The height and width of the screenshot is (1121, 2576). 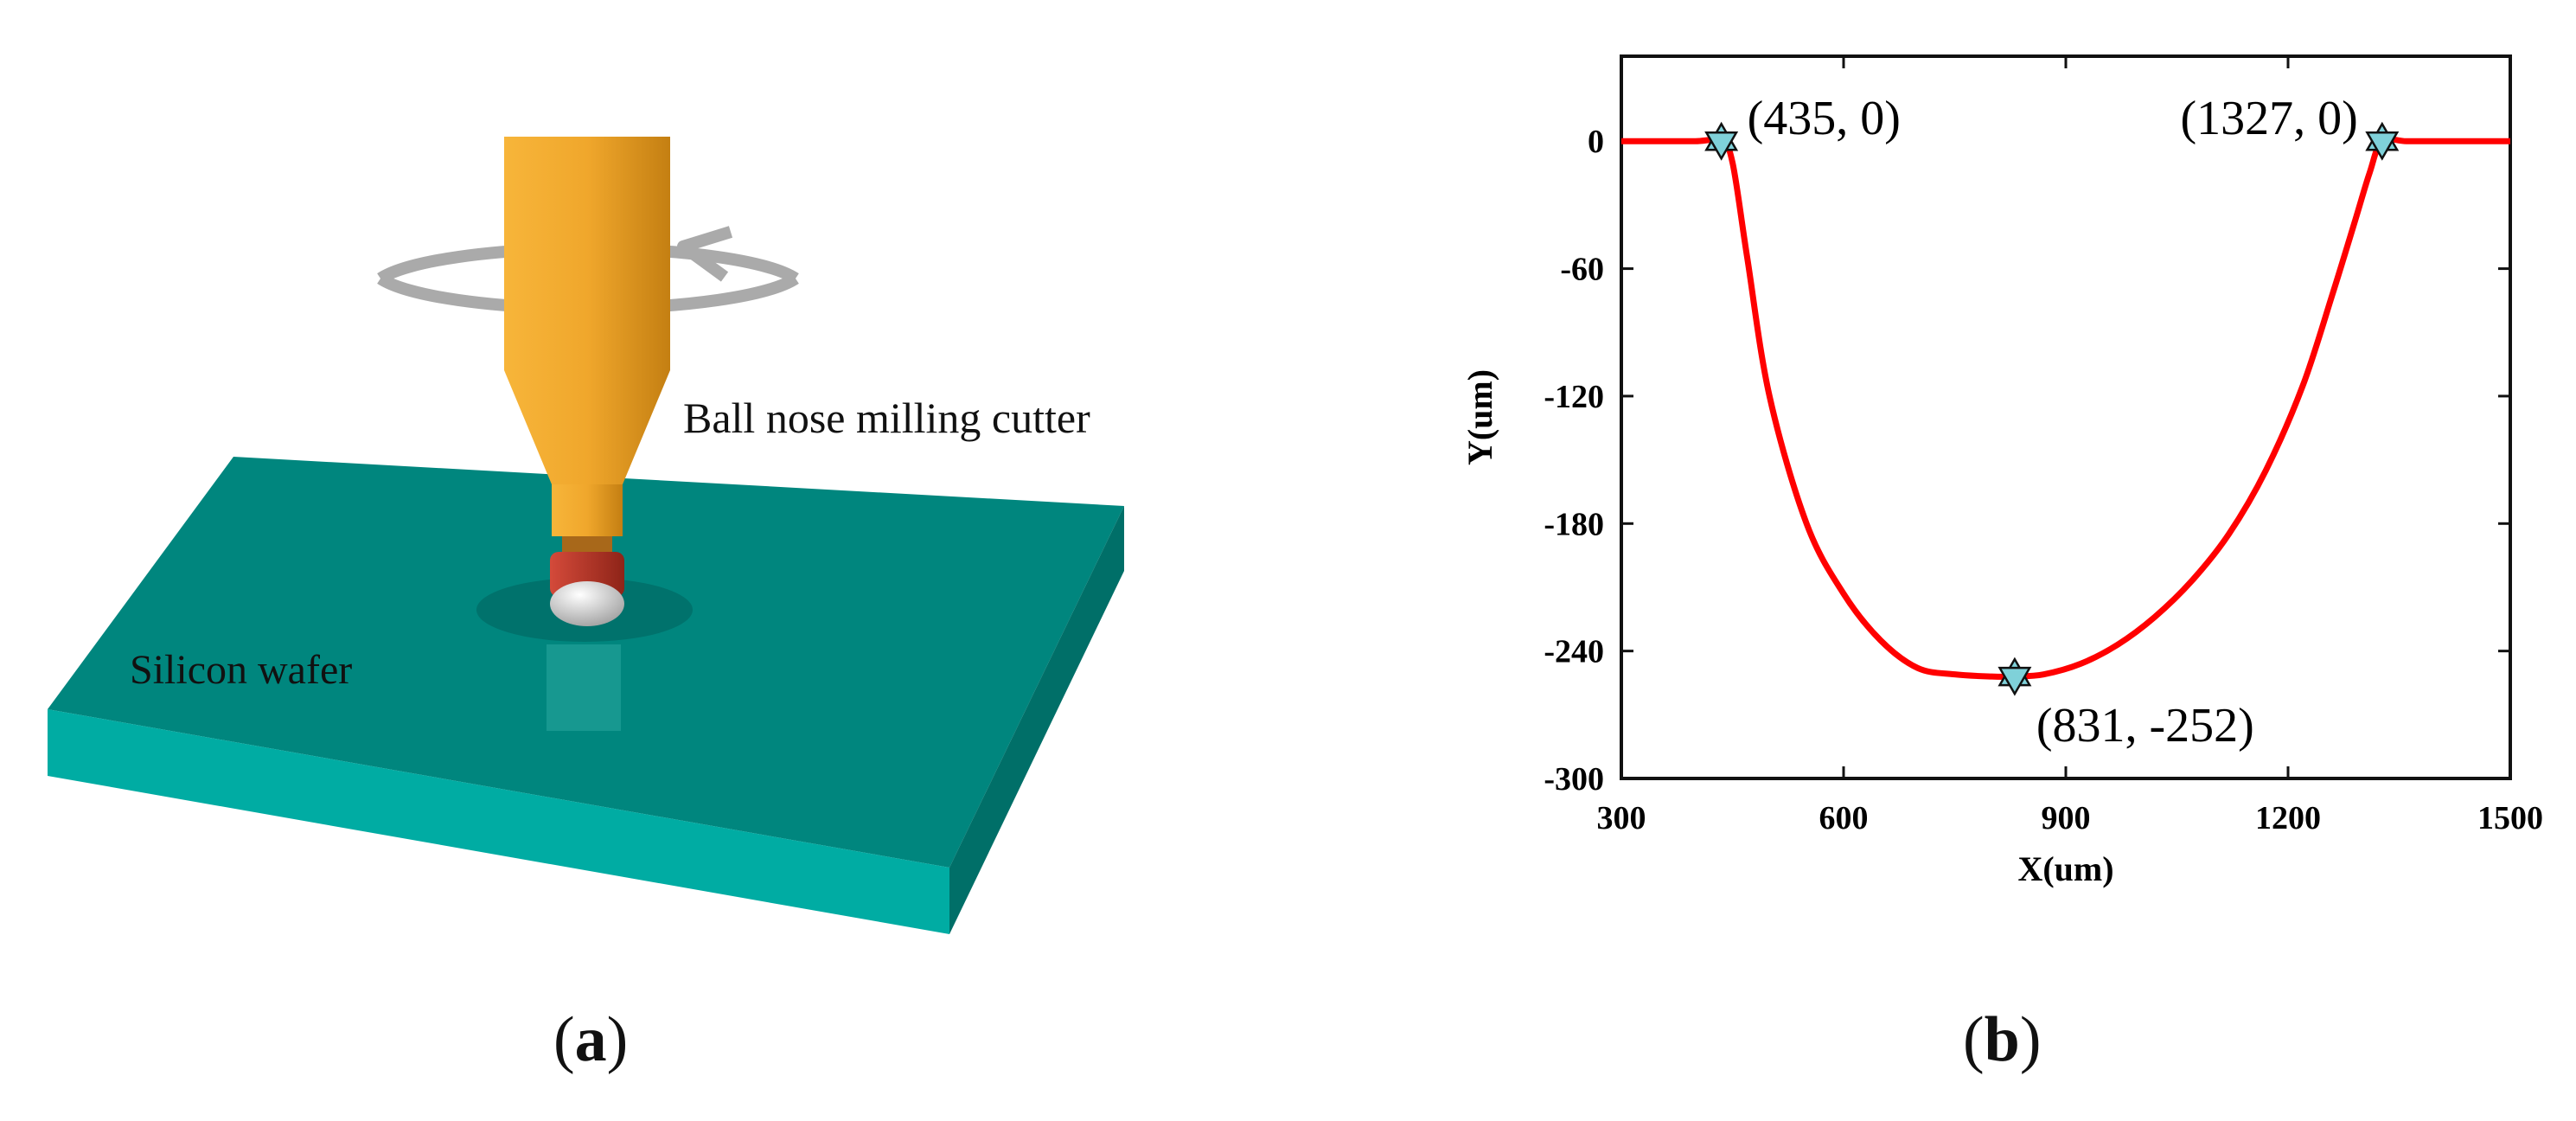 I want to click on y-tick-label: -60, so click(x=1582, y=270).